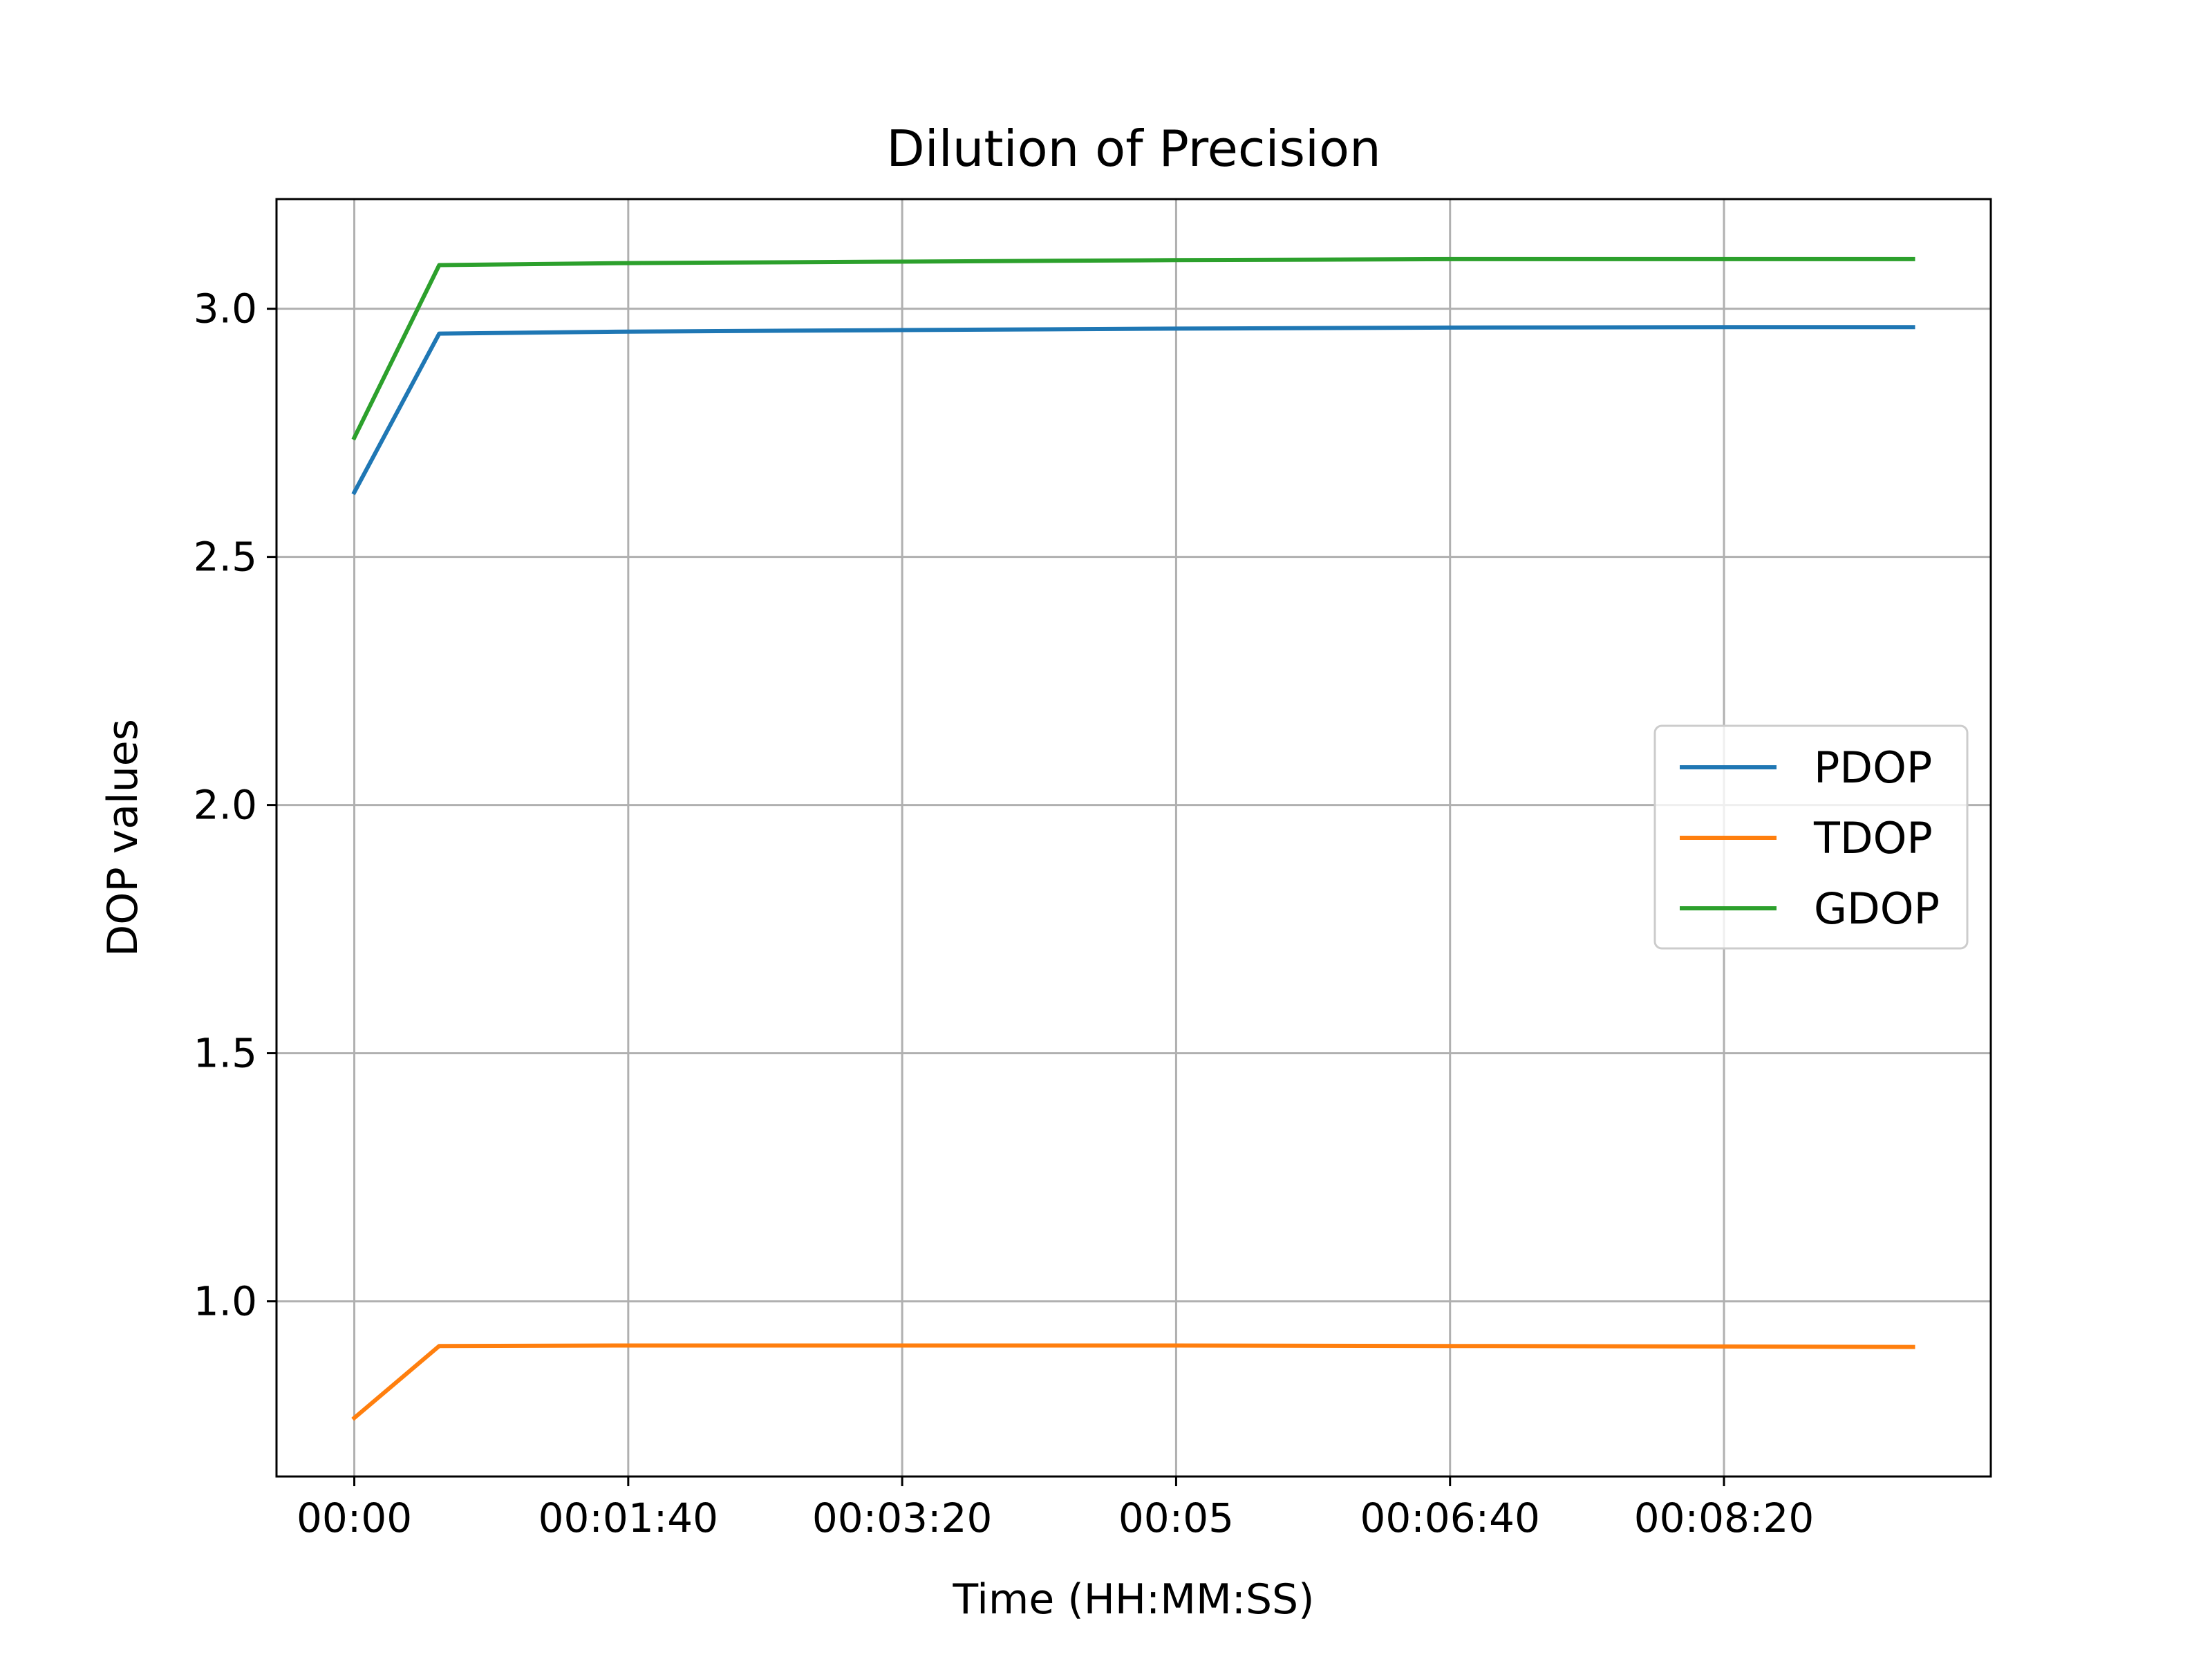  Describe the element at coordinates (1873, 767) in the screenshot. I see `legend-label-pdop: PDOP` at that location.